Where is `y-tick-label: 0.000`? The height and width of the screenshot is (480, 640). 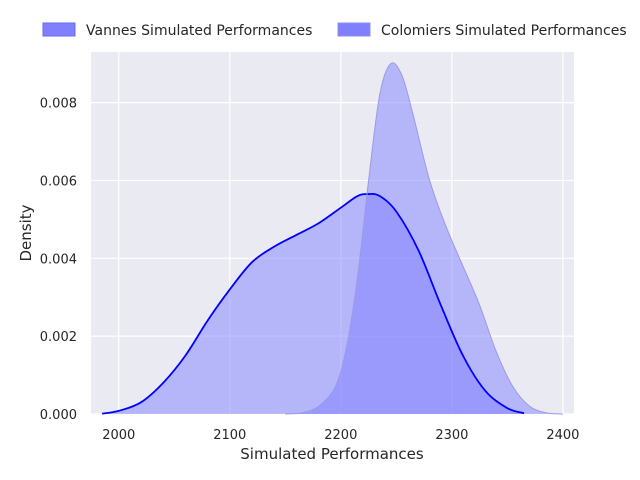
y-tick-label: 0.000 is located at coordinates (58, 415).